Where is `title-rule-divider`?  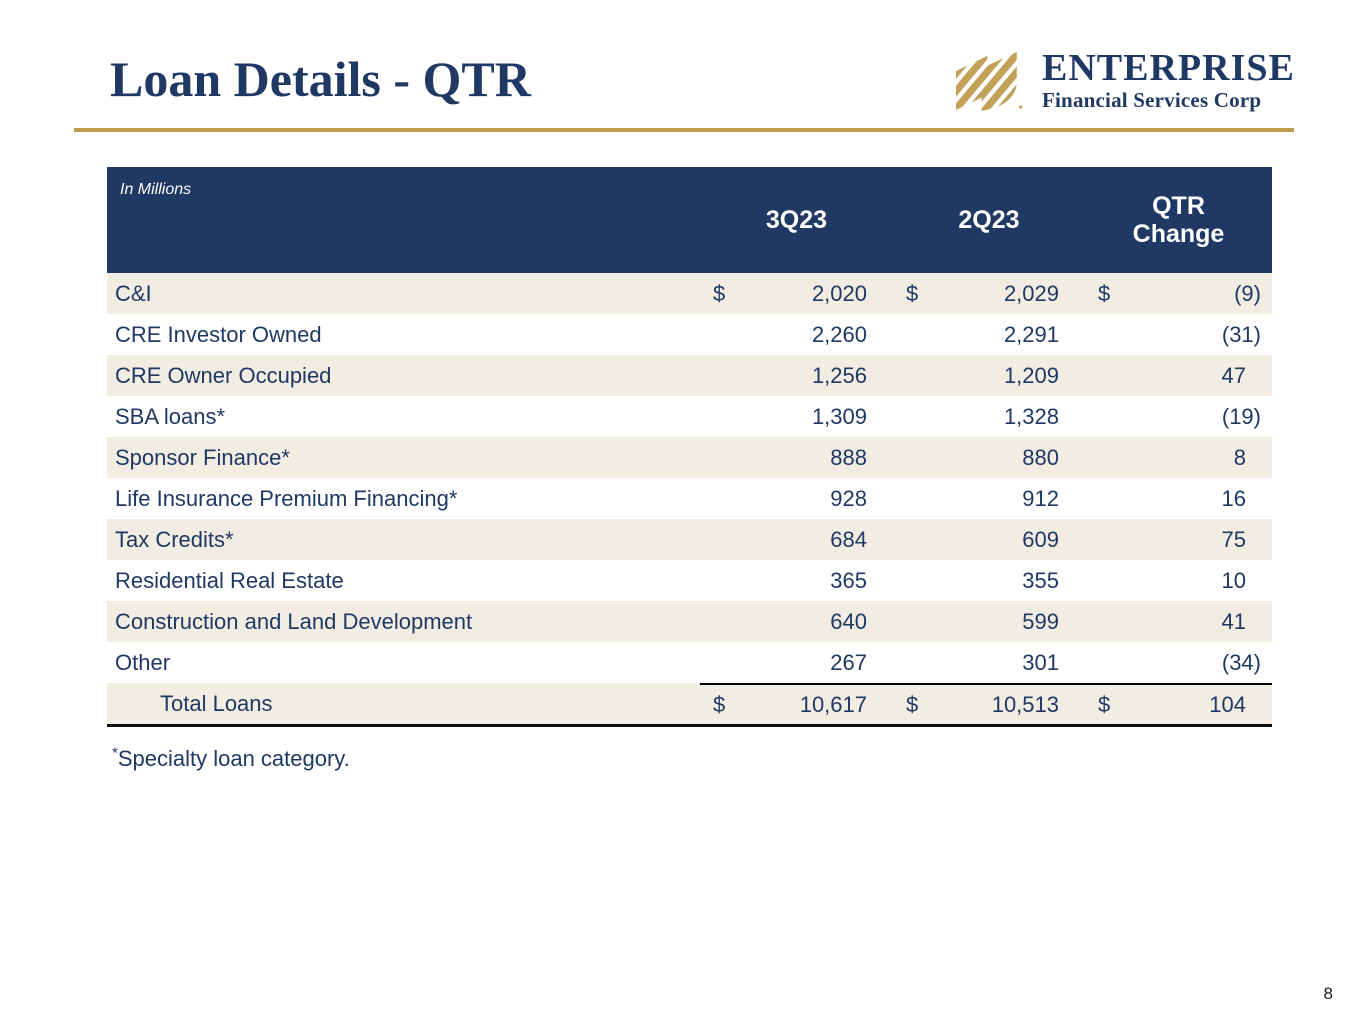
title-rule-divider is located at coordinates (684, 130).